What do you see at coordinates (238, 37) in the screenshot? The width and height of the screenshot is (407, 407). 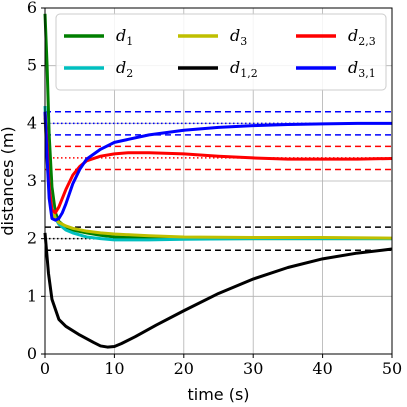 I see `legend-entry-label: d3` at bounding box center [238, 37].